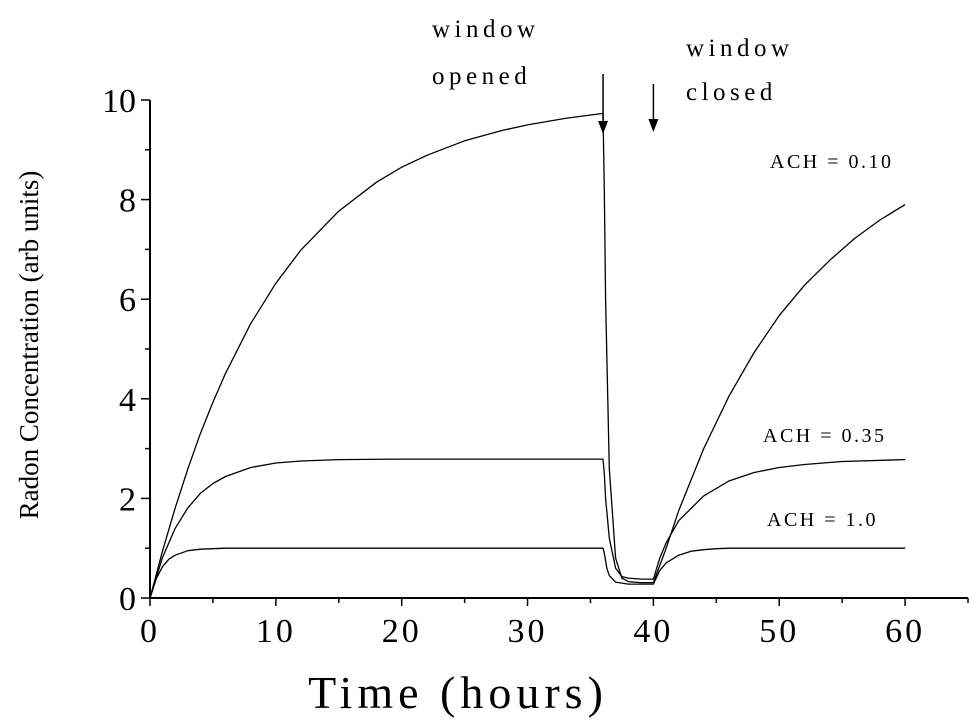 Image resolution: width=969 pixels, height=726 pixels. I want to click on x-tick-label: 30, so click(528, 631).